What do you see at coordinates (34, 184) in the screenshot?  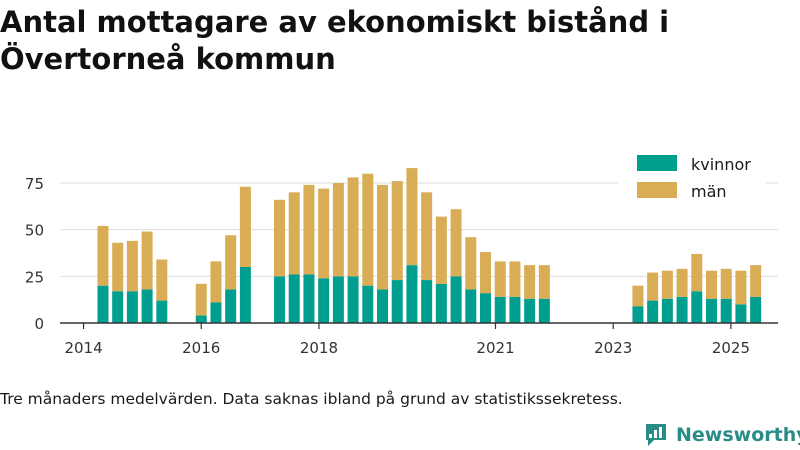 I see `y-tick-label: 75` at bounding box center [34, 184].